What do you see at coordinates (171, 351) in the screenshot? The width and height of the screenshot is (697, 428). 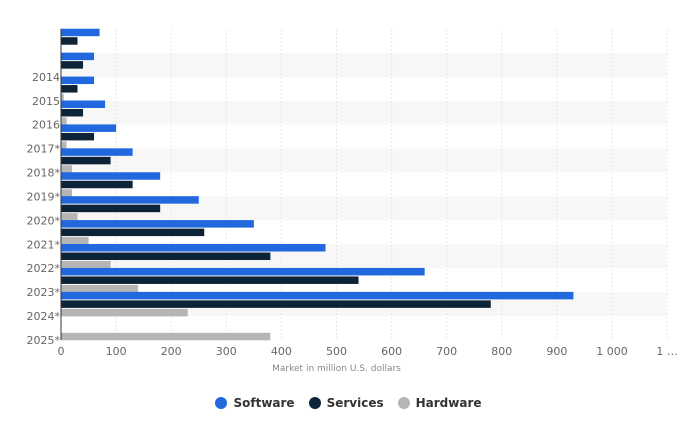 I see `x-tick-label: 200` at bounding box center [171, 351].